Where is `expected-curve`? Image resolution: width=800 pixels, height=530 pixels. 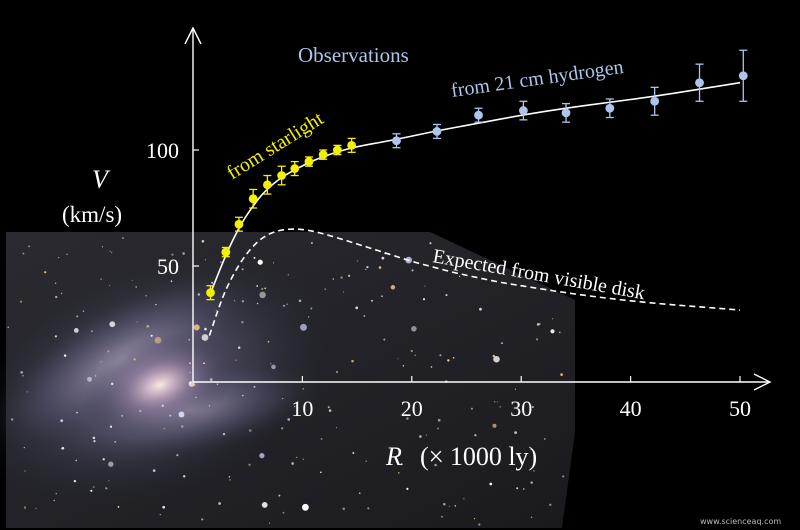
expected-curve is located at coordinates (474, 282).